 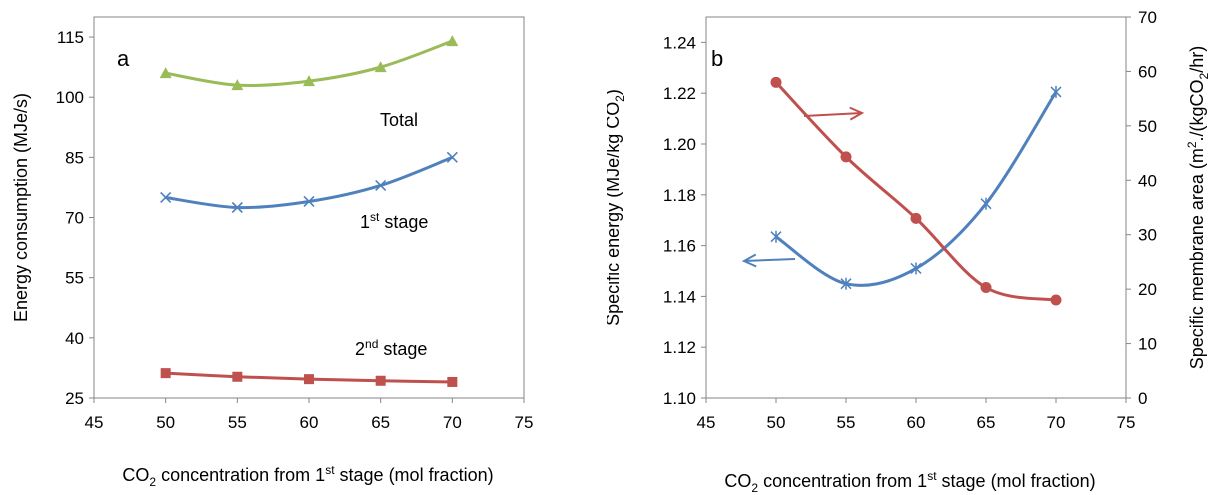 What do you see at coordinates (679, 246) in the screenshot?
I see `y-tick-label-b: 1.16` at bounding box center [679, 246].